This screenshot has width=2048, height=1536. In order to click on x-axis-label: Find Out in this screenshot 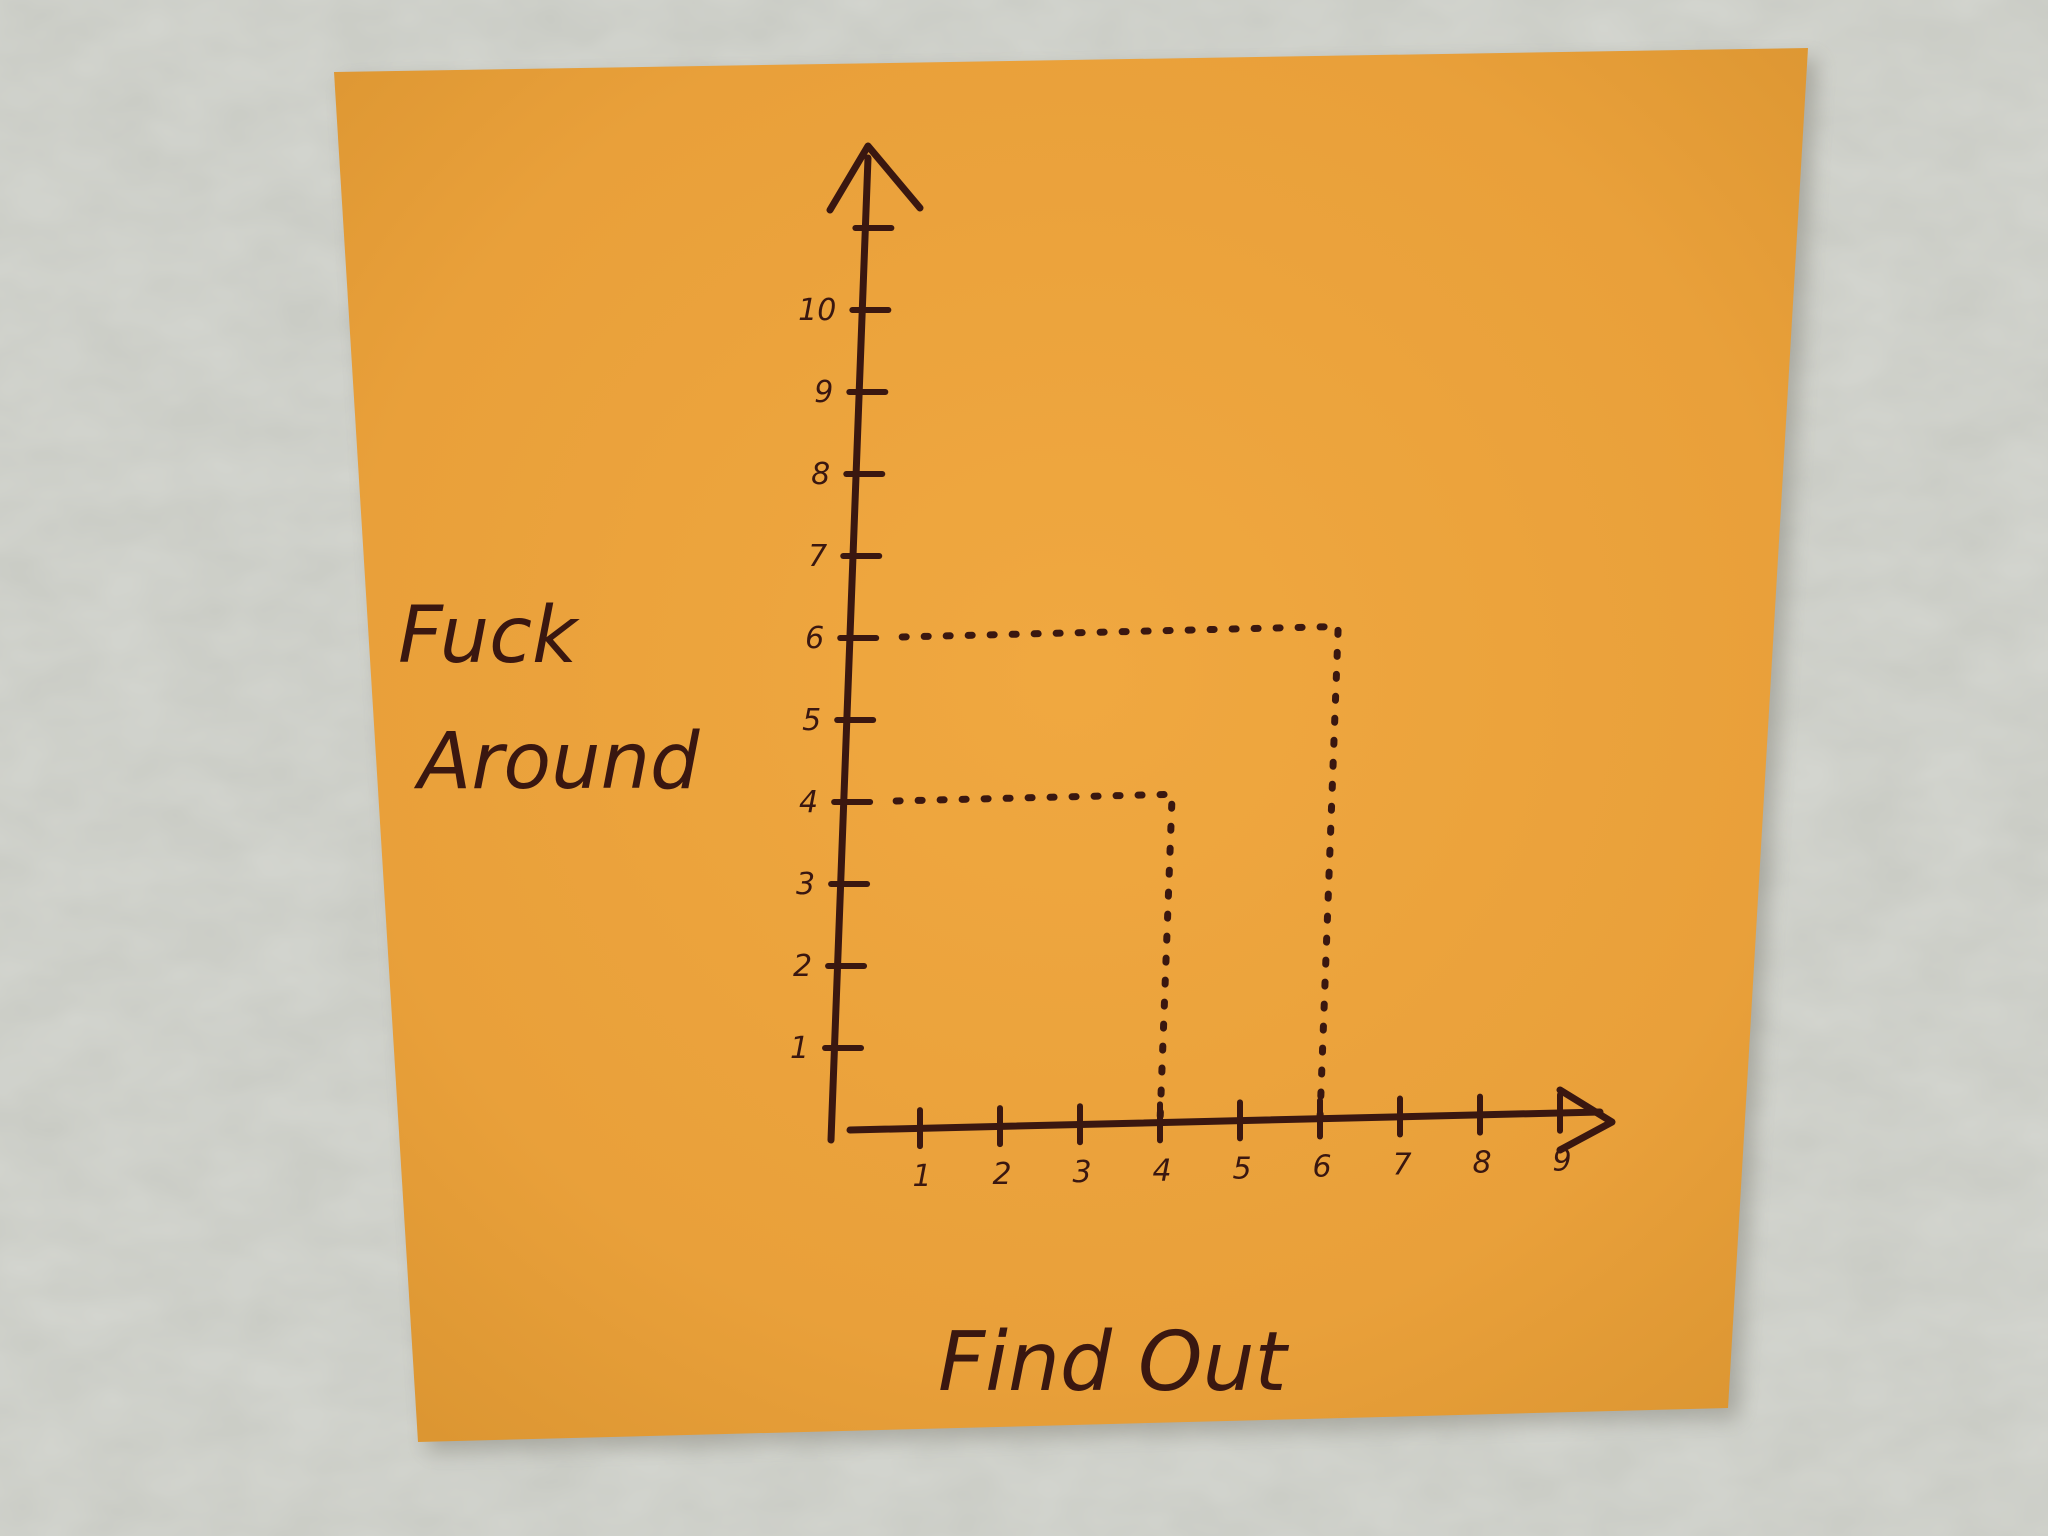, I will do `click(1114, 1362)`.